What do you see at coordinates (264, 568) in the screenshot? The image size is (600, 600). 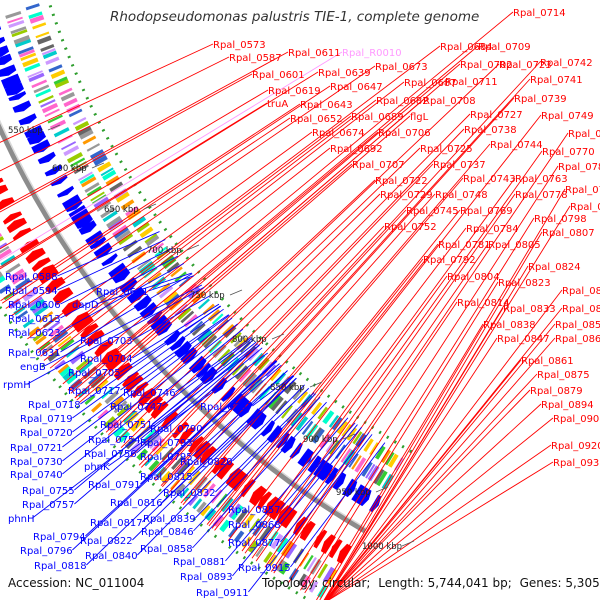 I see `reverse-gene-label: Rpal_0915` at bounding box center [264, 568].